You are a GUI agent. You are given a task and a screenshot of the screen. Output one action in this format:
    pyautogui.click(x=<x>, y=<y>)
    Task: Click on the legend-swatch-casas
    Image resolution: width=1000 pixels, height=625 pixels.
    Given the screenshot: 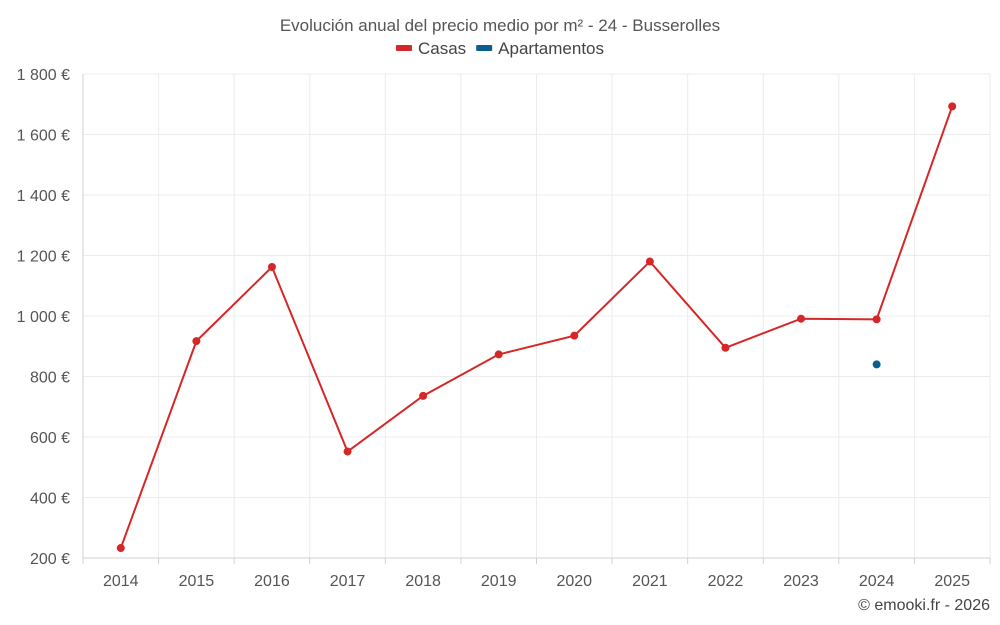 What is the action you would take?
    pyautogui.click(x=403, y=48)
    